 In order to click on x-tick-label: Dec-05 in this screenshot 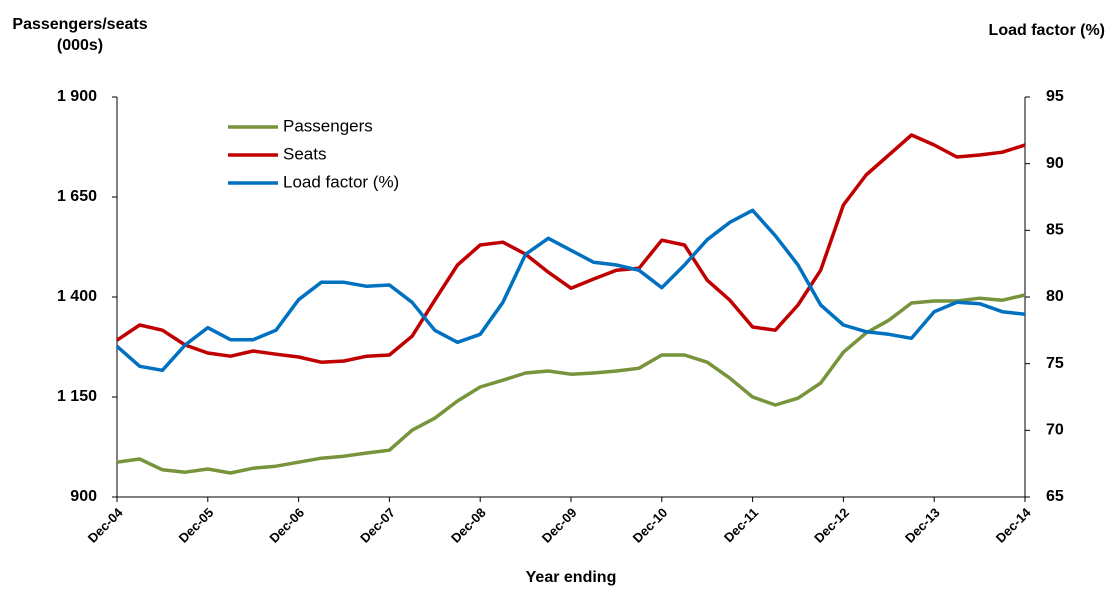, I will do `click(196, 525)`.